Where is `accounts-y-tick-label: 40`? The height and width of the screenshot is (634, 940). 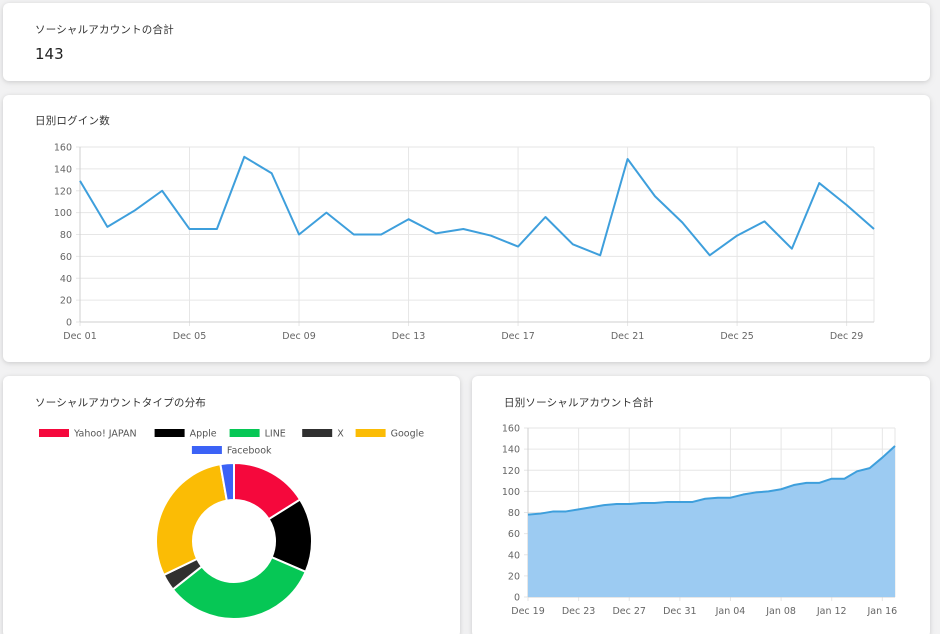
accounts-y-tick-label: 40 is located at coordinates (514, 555).